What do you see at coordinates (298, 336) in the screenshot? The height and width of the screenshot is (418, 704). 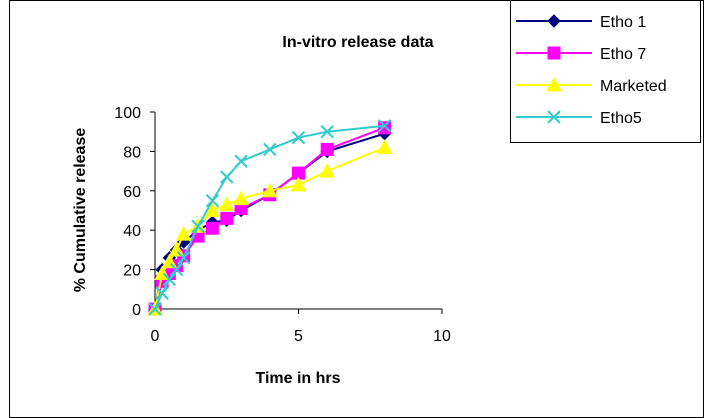 I see `x-tick-label: 5` at bounding box center [298, 336].